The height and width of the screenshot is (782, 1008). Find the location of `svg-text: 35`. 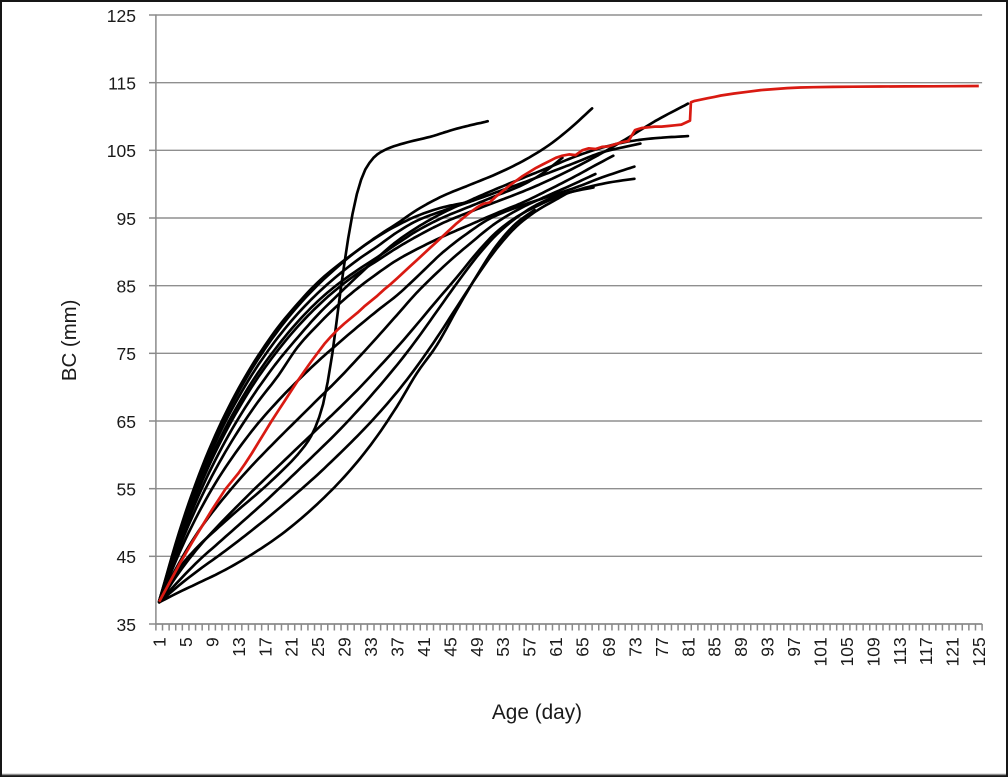

svg-text: 35 is located at coordinates (126, 625).